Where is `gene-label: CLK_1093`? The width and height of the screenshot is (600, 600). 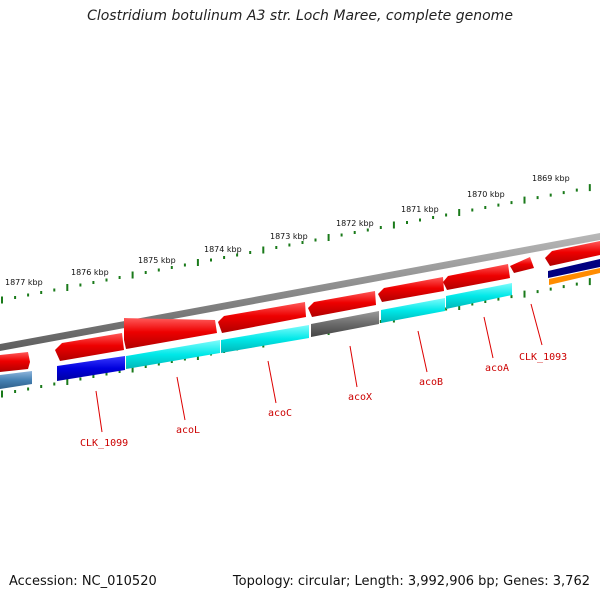 gene-label: CLK_1093 is located at coordinates (543, 357).